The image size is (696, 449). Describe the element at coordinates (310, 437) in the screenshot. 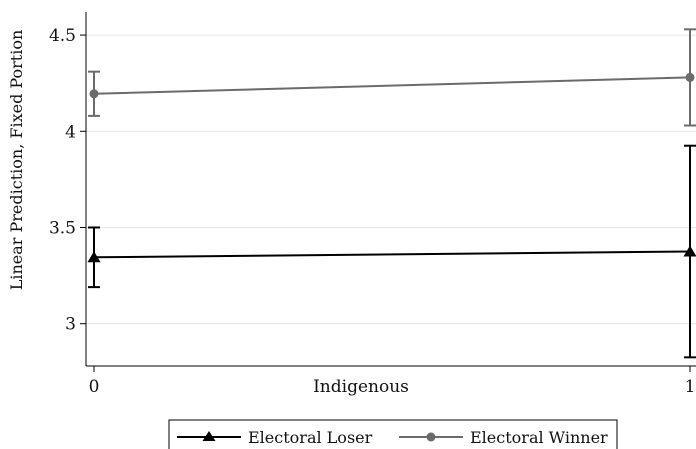

I see `legend-loser-label: Electoral Loser` at that location.